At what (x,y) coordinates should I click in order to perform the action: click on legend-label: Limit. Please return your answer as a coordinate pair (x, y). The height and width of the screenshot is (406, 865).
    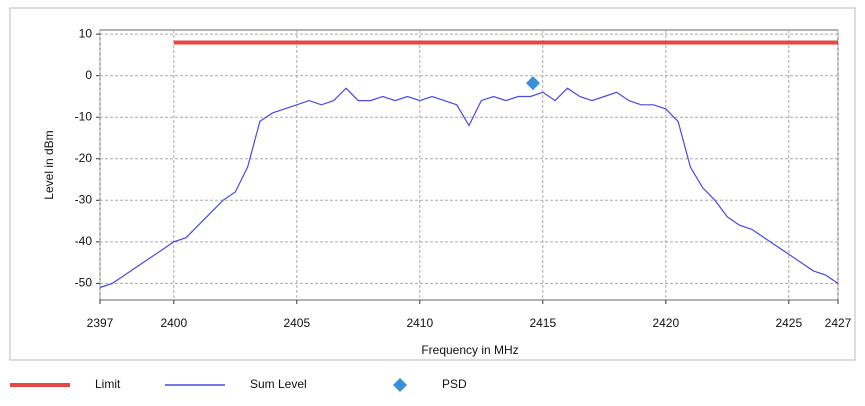
    Looking at the image, I should click on (108, 384).